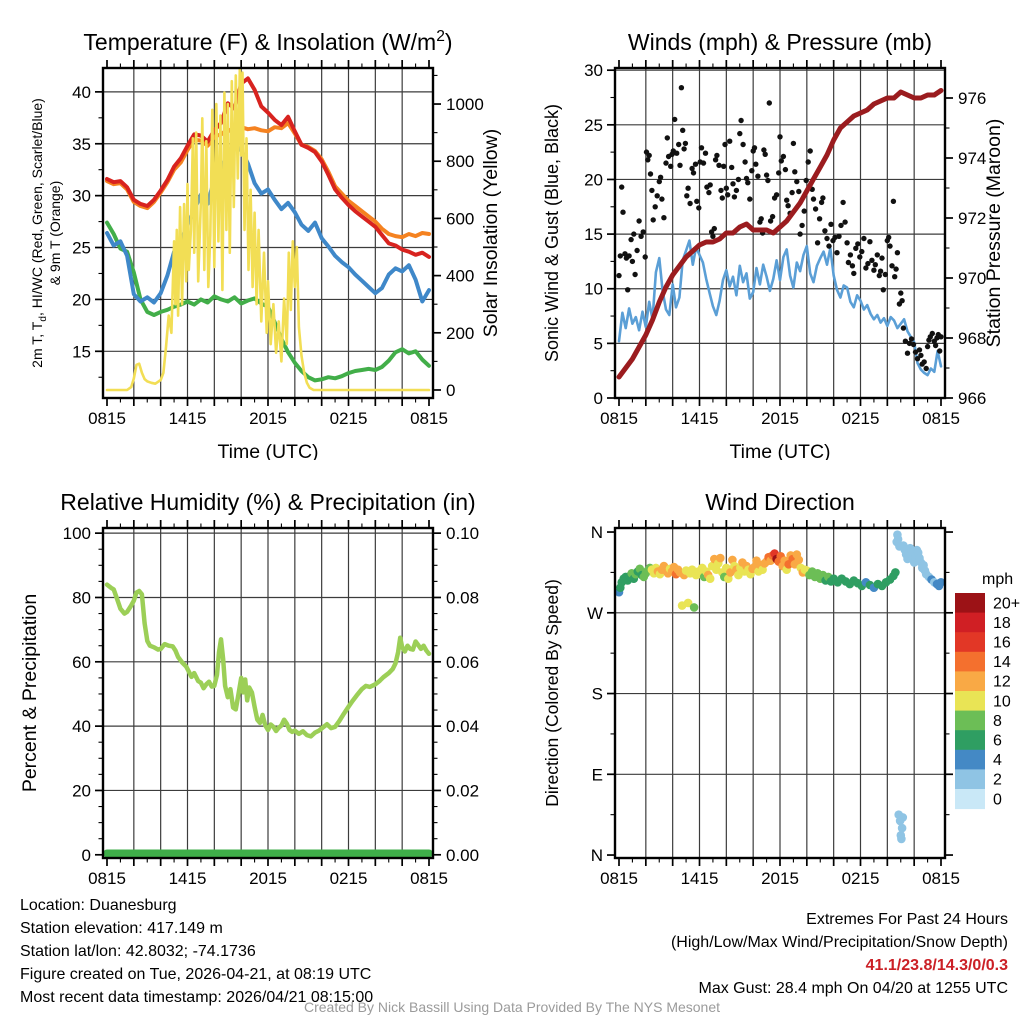  What do you see at coordinates (853, 988) in the screenshot?
I see `max-gust: Max Gust: 28.4 mph On 04/20 at 1255 UTC` at bounding box center [853, 988].